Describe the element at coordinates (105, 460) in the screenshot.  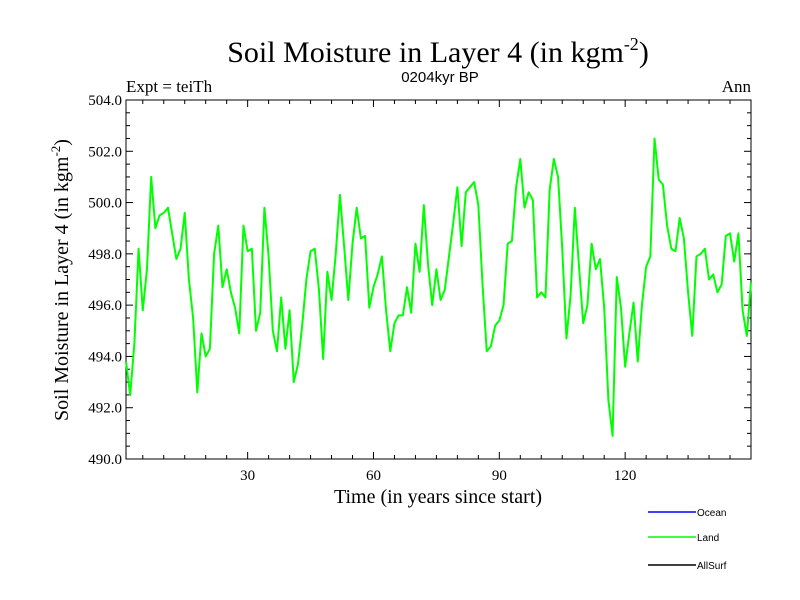
I see `y-tick-label: 490.0` at that location.